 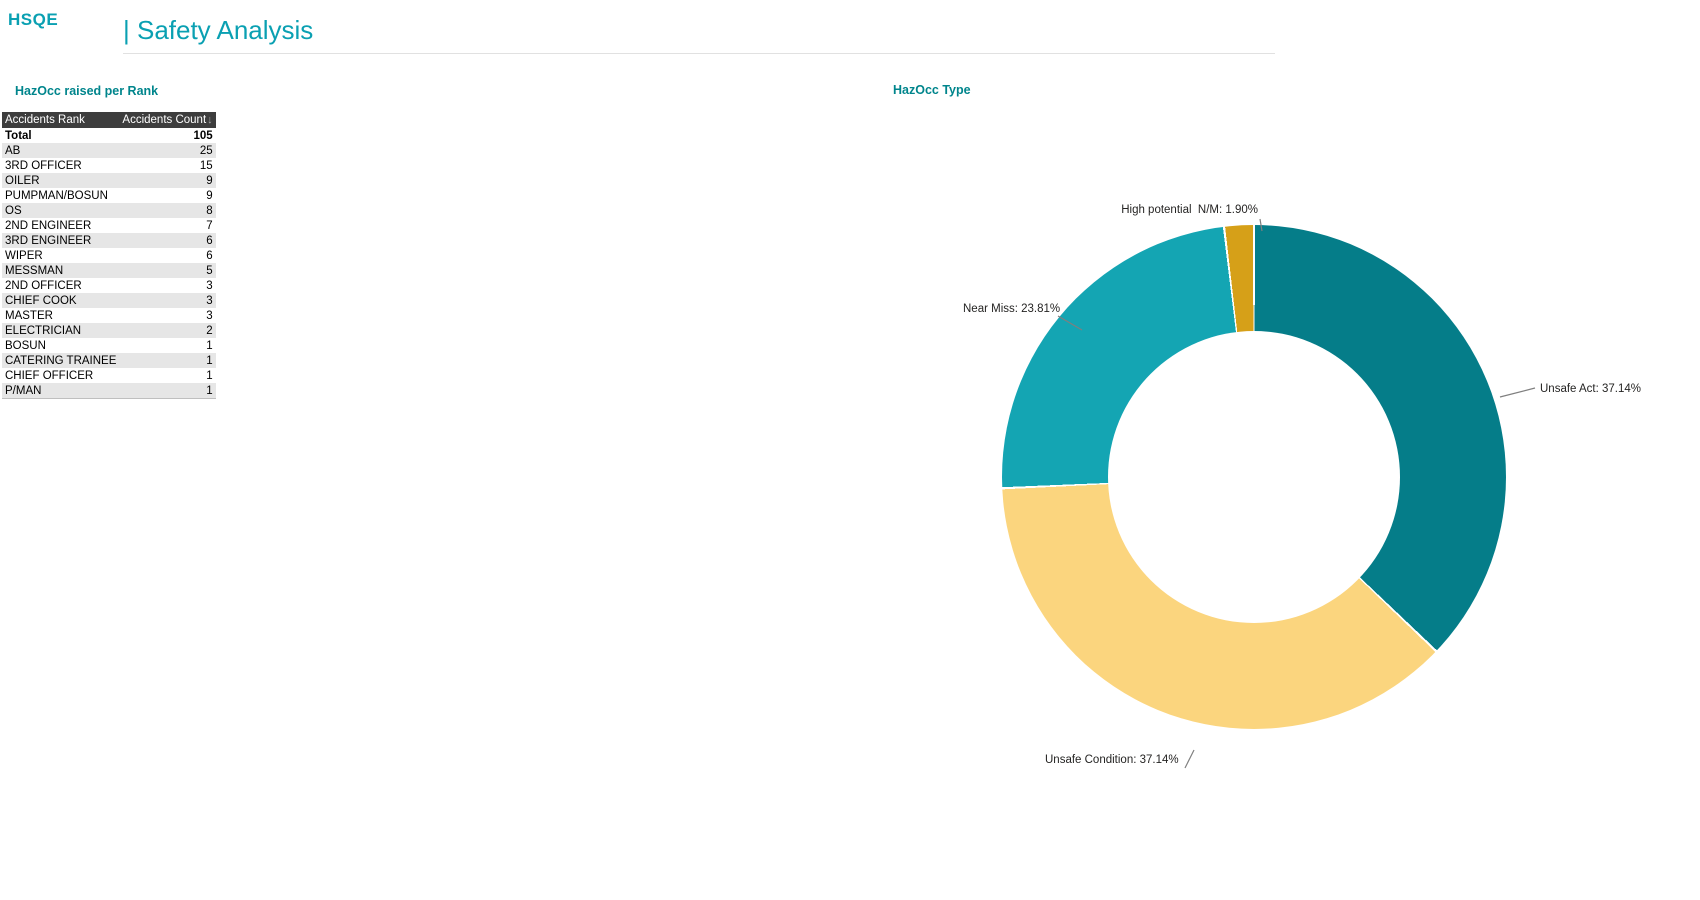 I want to click on rank-table-title: HazOcc raised per Rank, so click(x=87, y=91).